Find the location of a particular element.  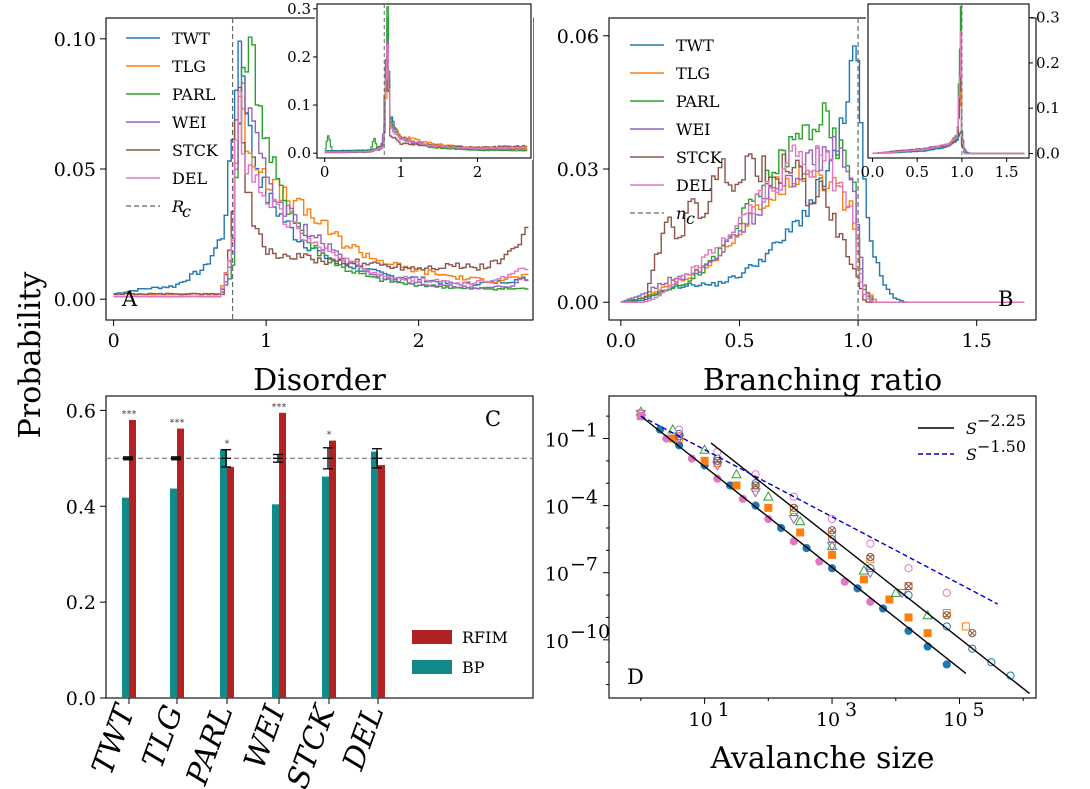

inset-x-tick-label: 0.0 is located at coordinates (873, 172).